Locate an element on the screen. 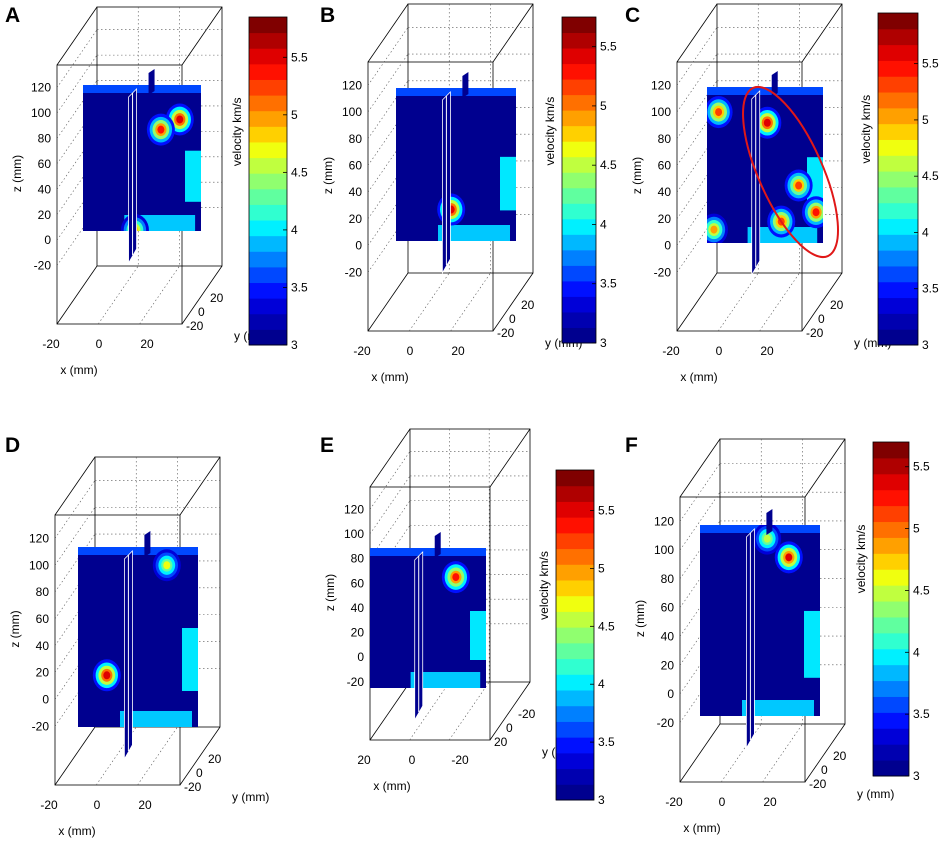  z-axis-label: z (mm) is located at coordinates (637, 175).